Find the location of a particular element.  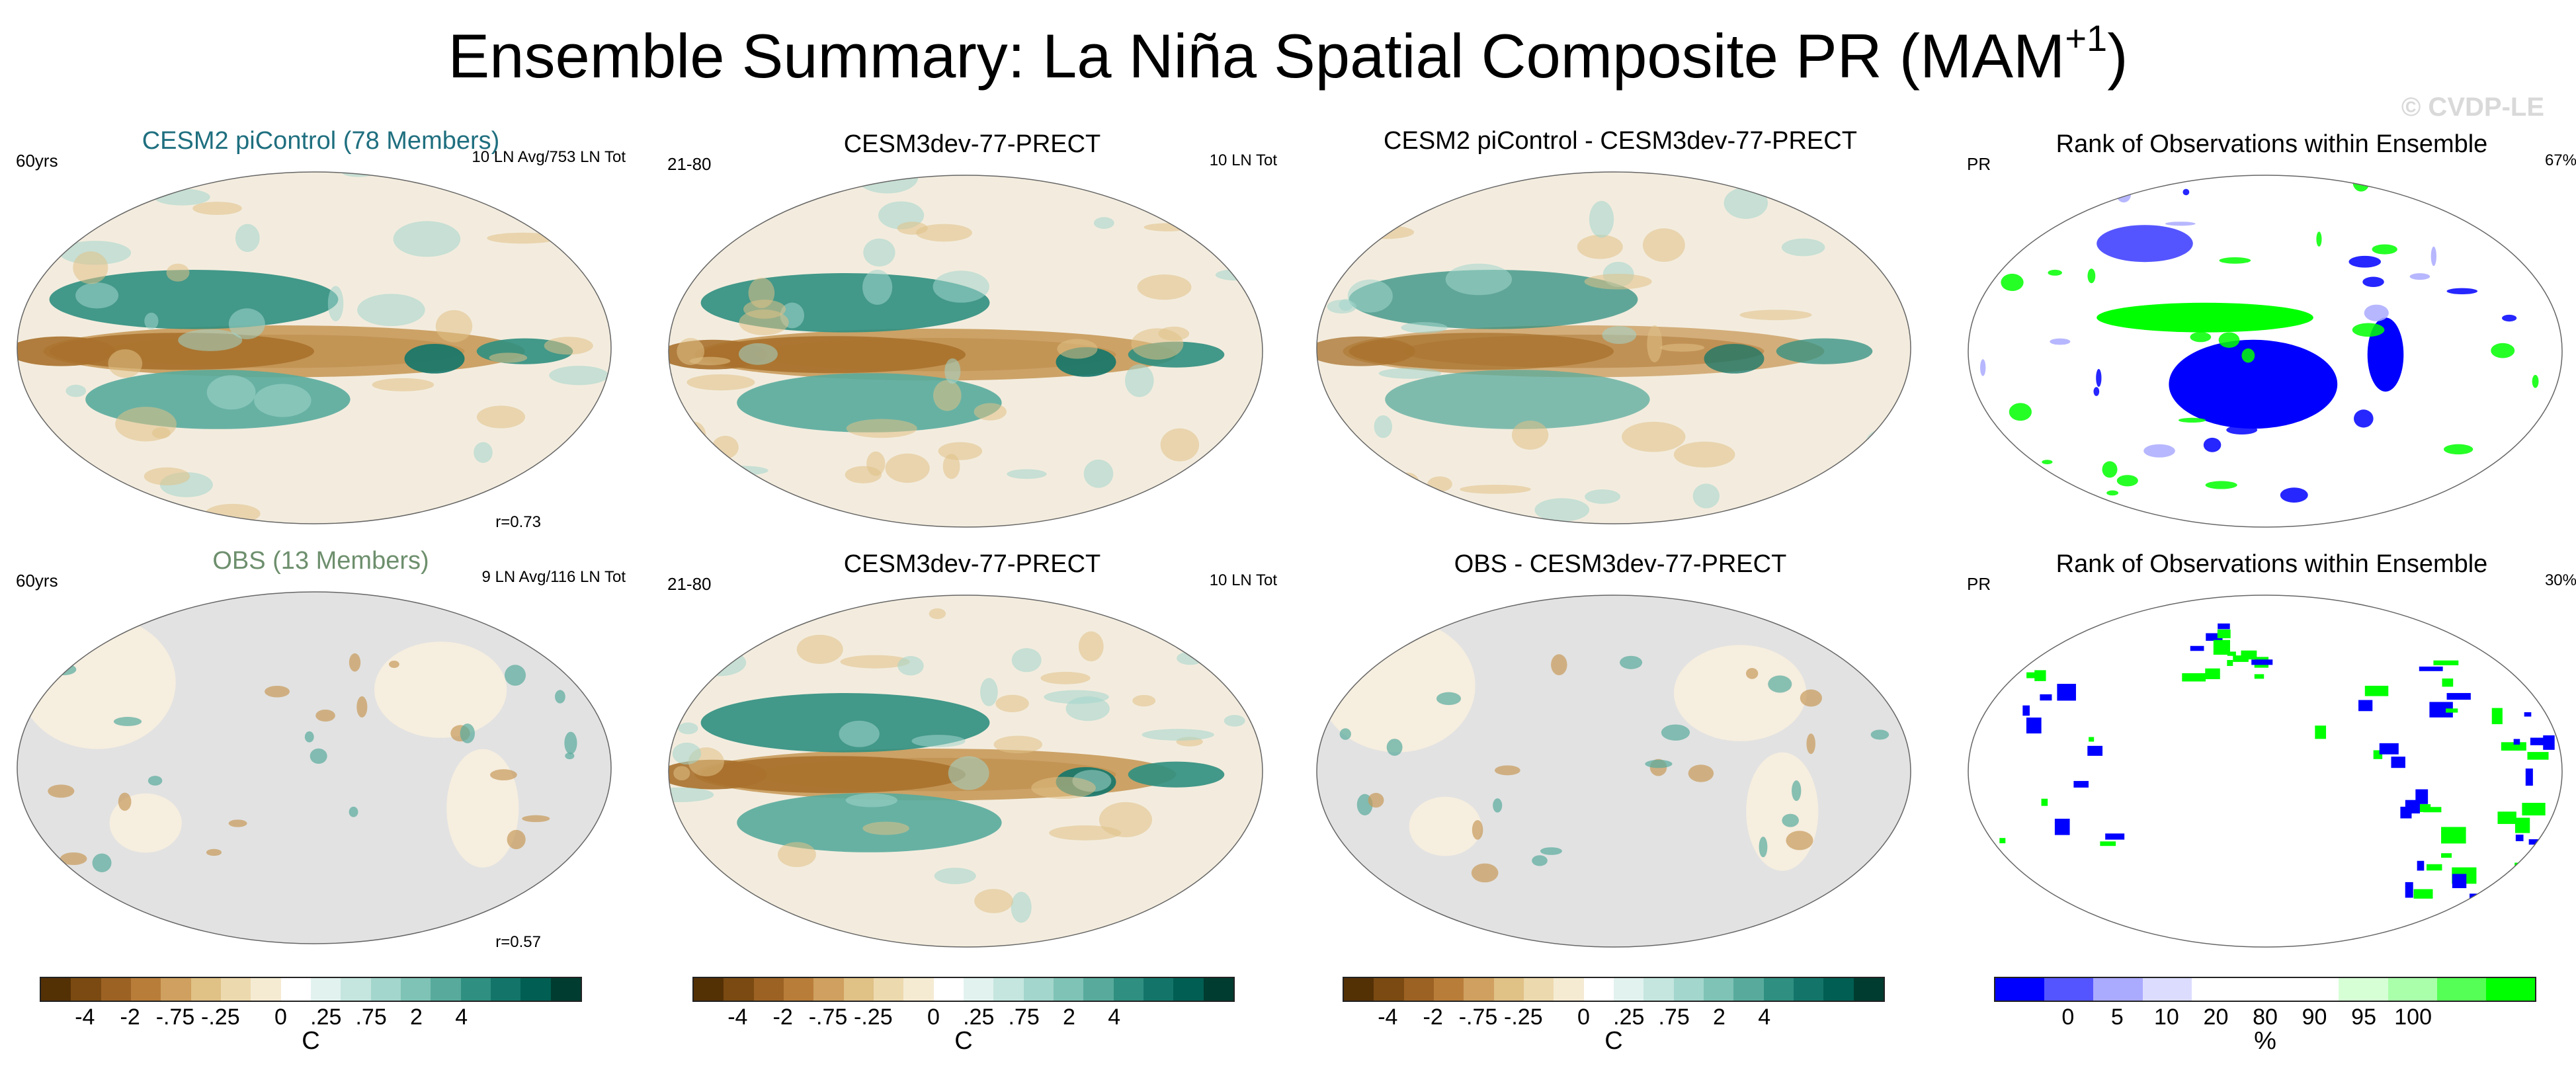

colorbar-rank: 0 5 10 20 80 90 95 100 % is located at coordinates (2265, 1016).